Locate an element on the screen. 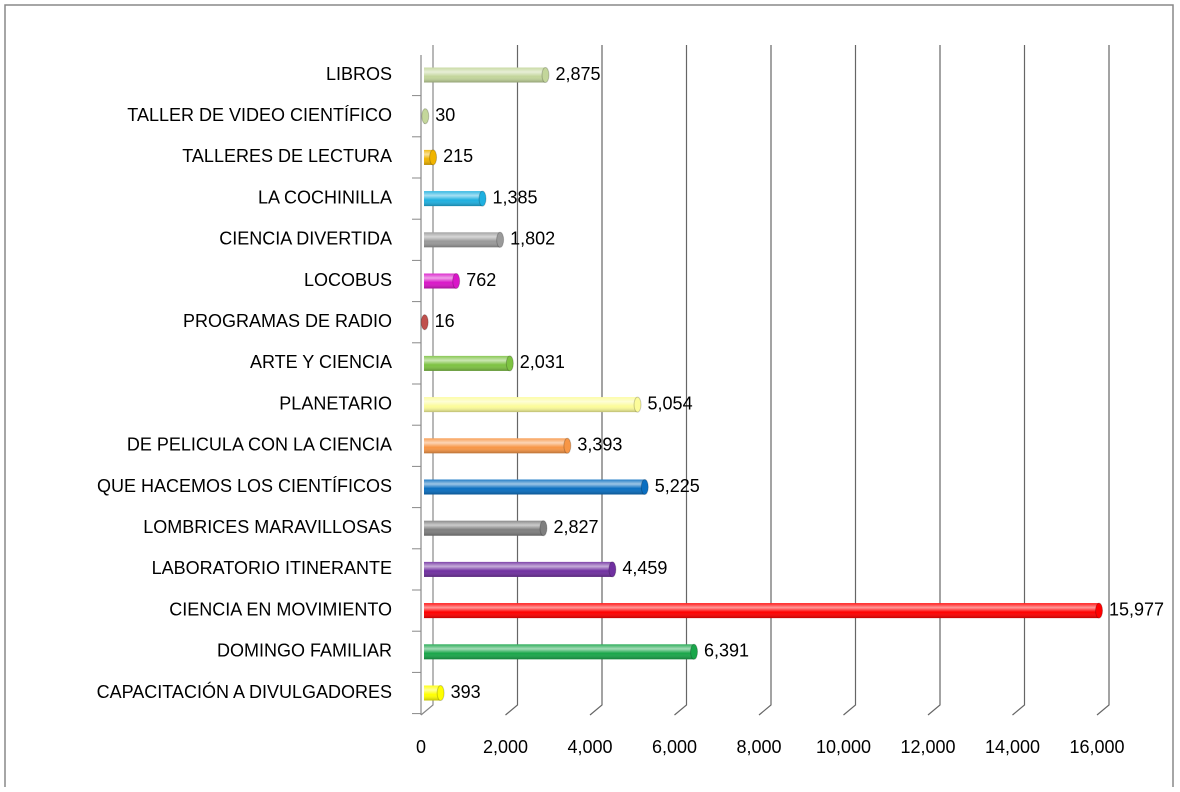  value-label: 2,031 is located at coordinates (542, 362).